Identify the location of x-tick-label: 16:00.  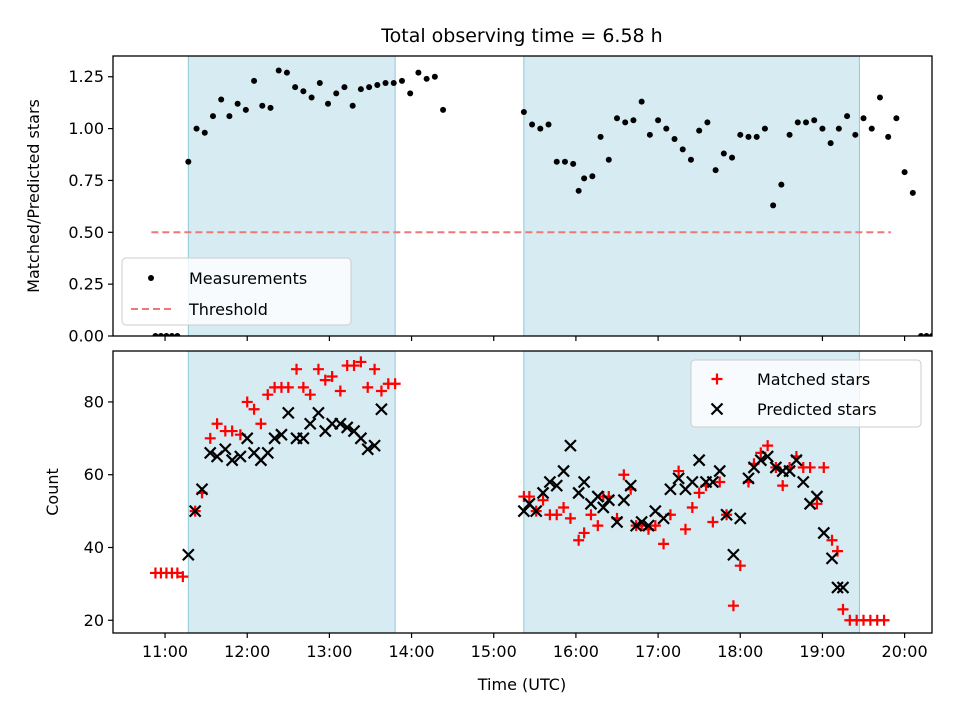
(576, 651).